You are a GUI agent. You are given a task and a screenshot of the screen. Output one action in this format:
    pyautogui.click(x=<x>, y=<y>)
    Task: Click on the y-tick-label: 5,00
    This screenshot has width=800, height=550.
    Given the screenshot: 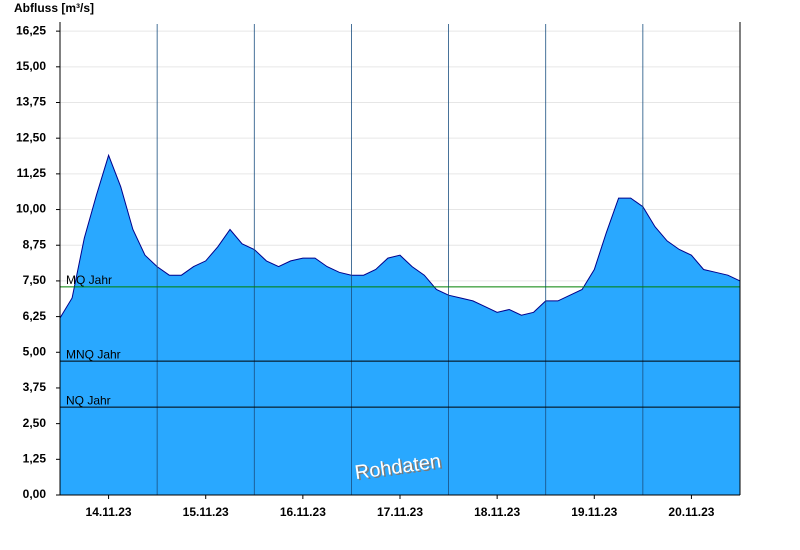 What is the action you would take?
    pyautogui.click(x=35, y=351)
    